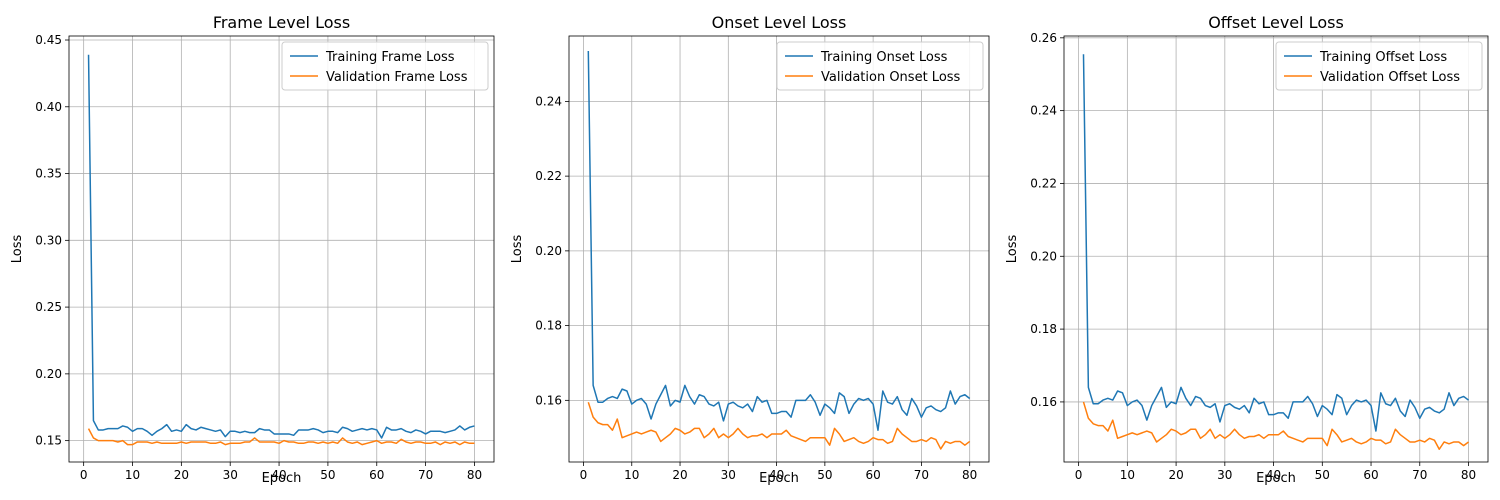 The image size is (1500, 500). What do you see at coordinates (390, 57) in the screenshot?
I see `legend-label-training: Training Frame Loss` at bounding box center [390, 57].